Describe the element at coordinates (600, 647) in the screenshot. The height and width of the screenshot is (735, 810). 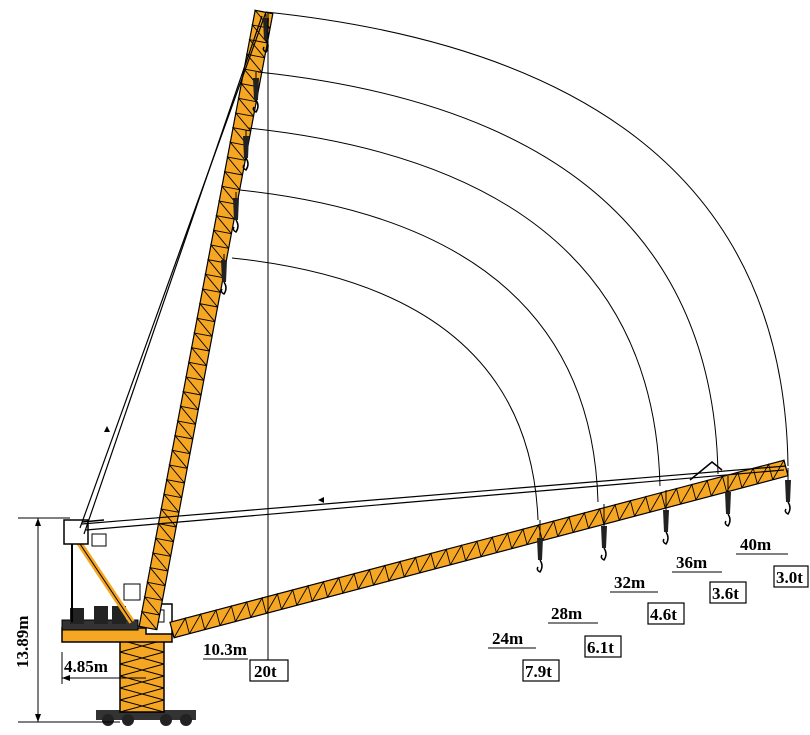
I see `position-load-label: 6.1t` at that location.